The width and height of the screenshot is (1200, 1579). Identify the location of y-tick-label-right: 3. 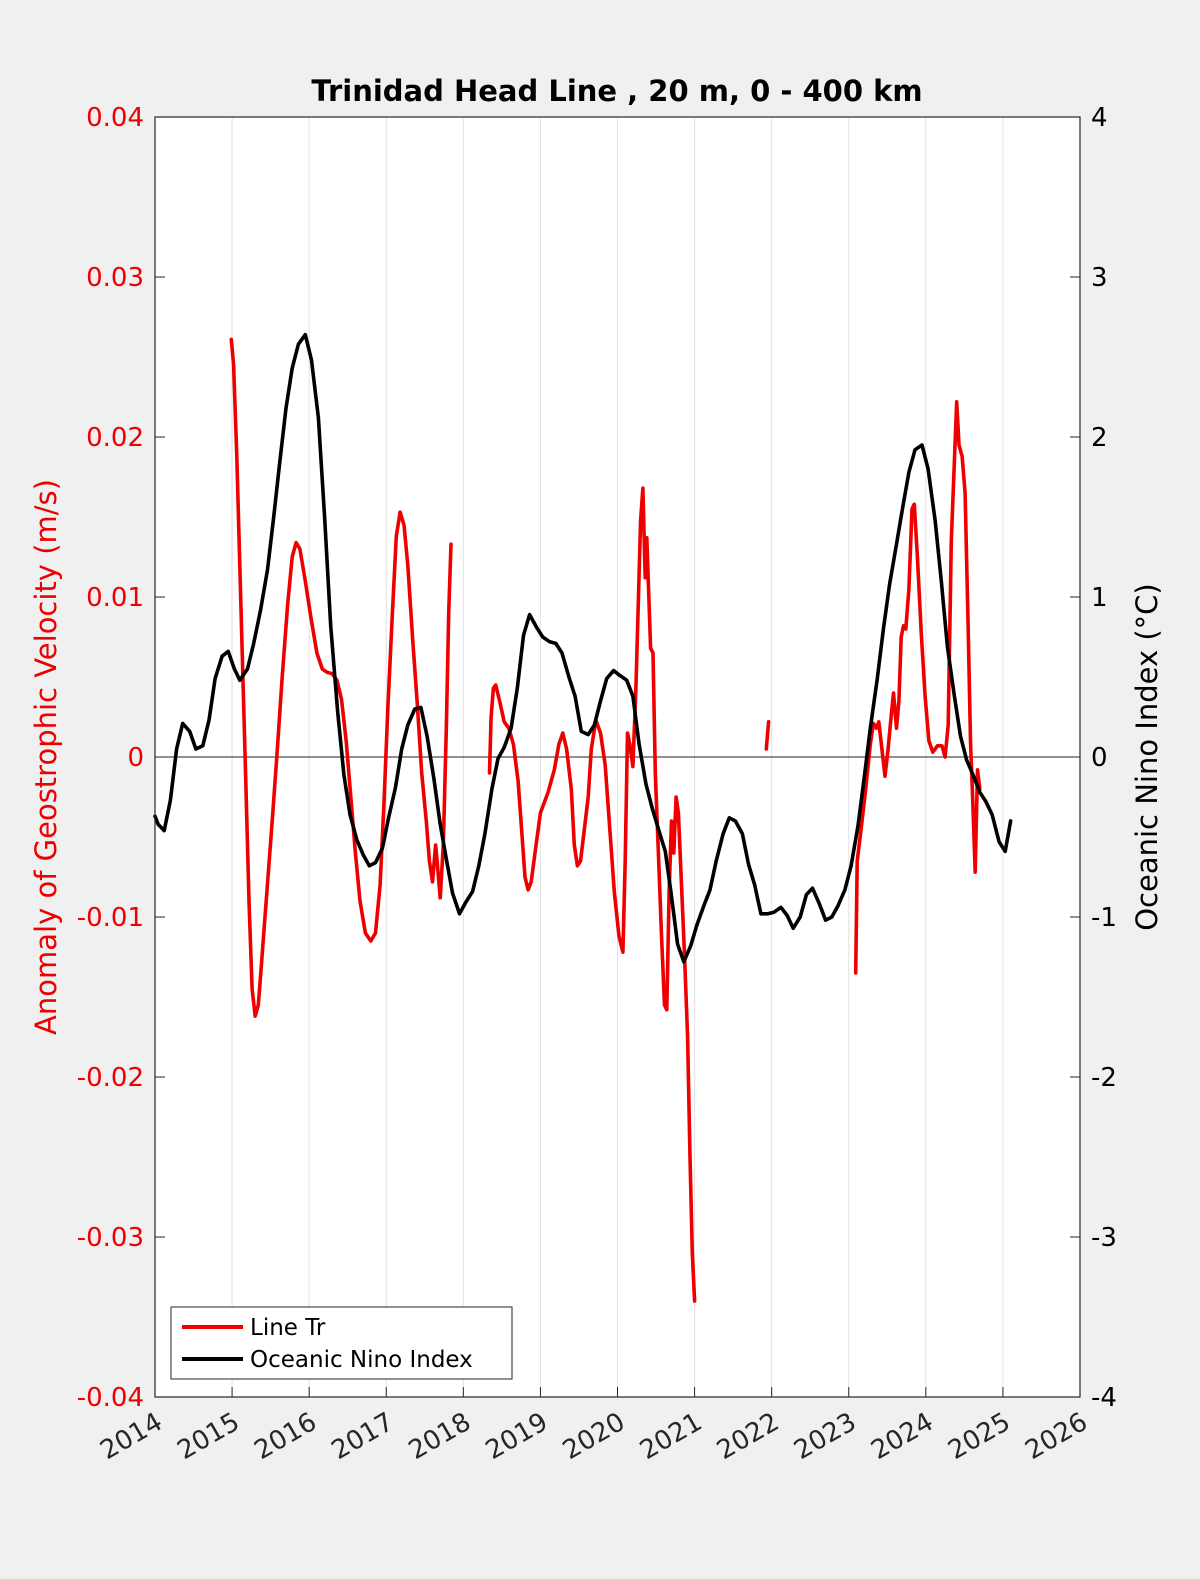
(1099, 278).